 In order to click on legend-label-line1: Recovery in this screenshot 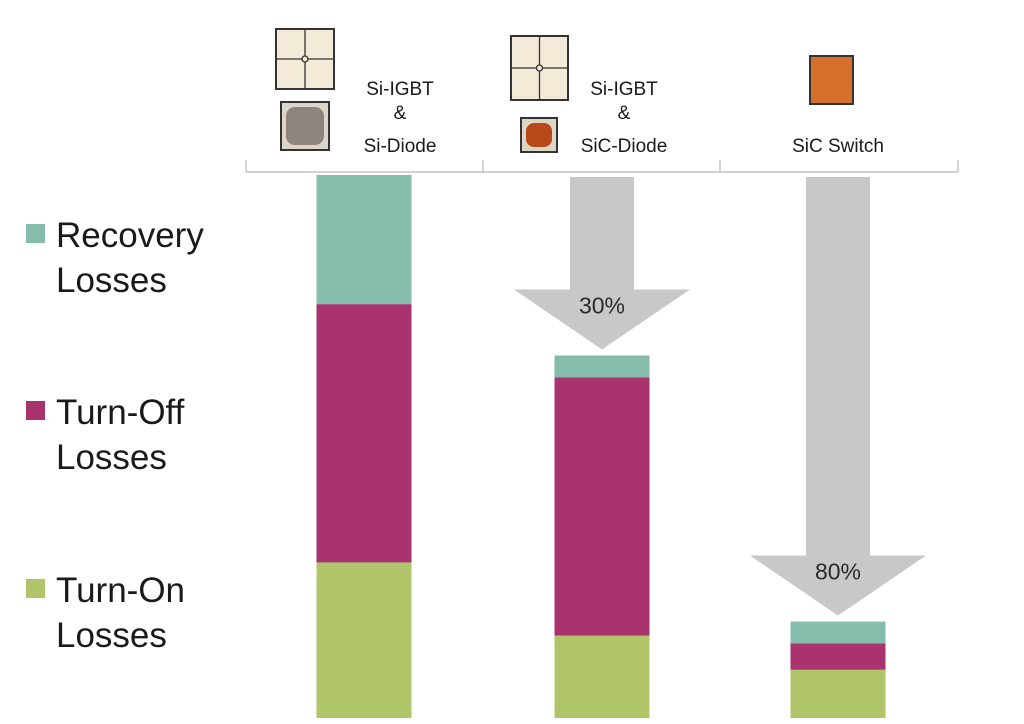, I will do `click(130, 235)`.